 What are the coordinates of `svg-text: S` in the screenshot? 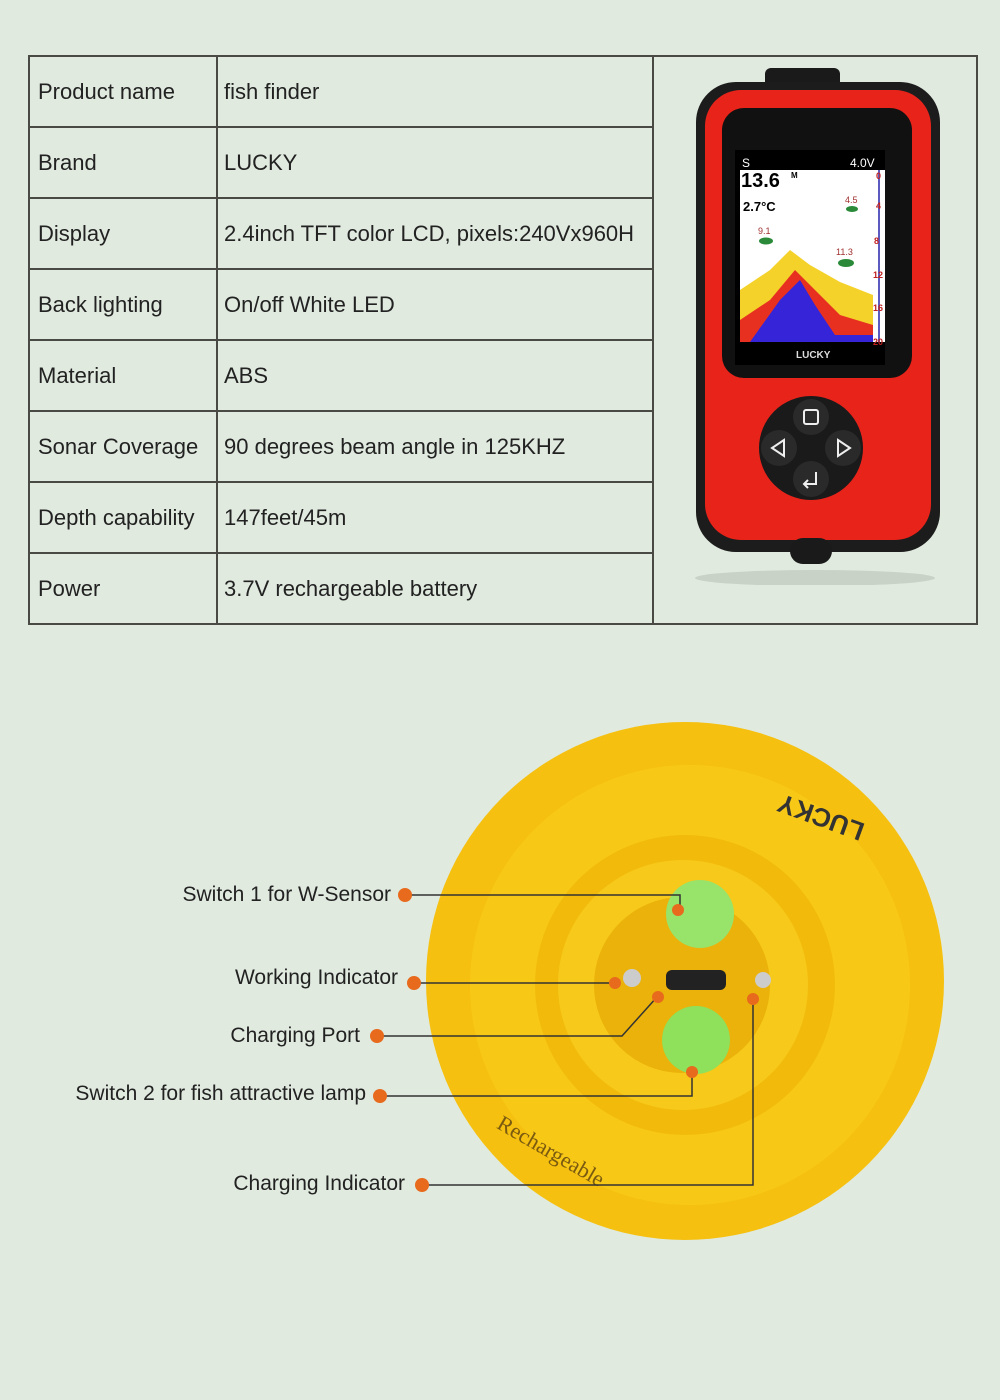 It's located at (746, 163).